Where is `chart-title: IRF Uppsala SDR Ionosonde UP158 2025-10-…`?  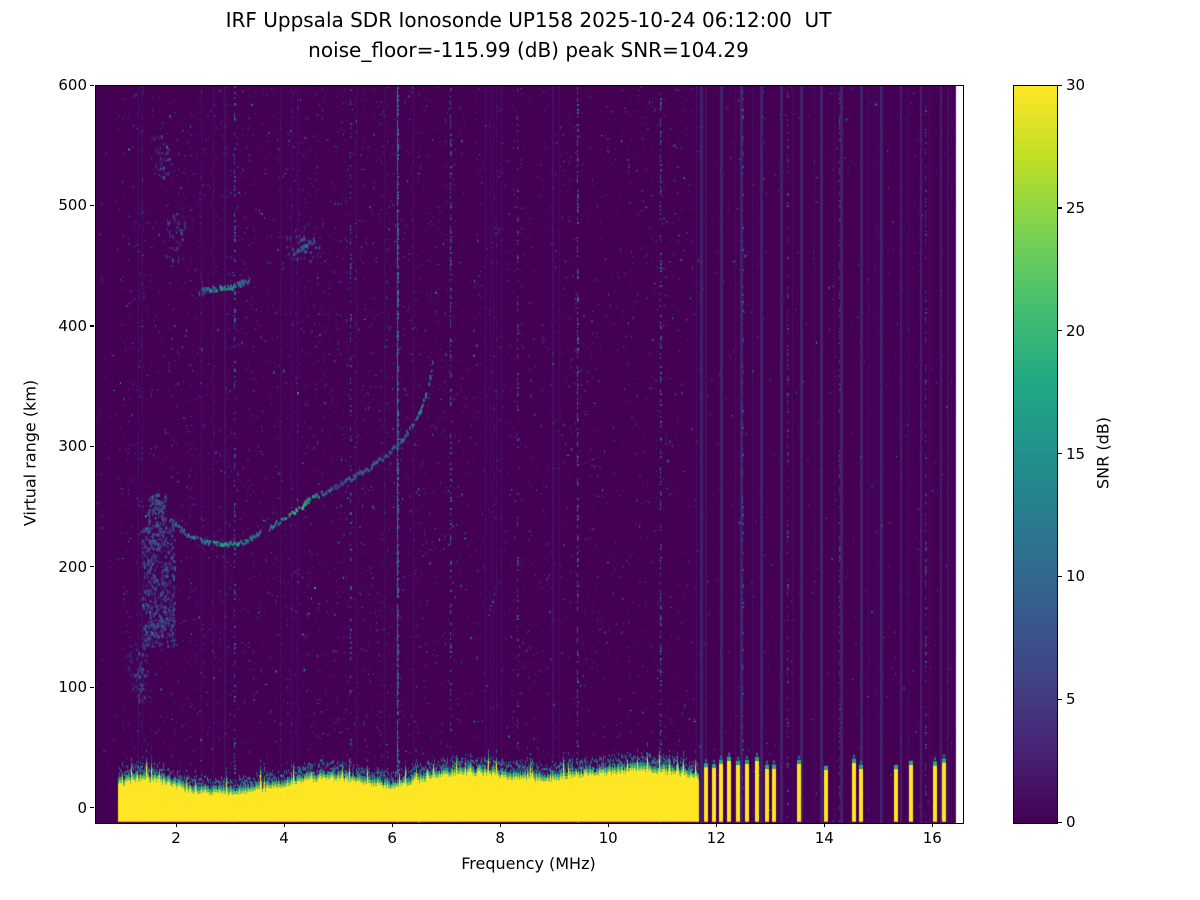
chart-title: IRF Uppsala SDR Ionosonde UP158 2025-10-… is located at coordinates (528, 20).